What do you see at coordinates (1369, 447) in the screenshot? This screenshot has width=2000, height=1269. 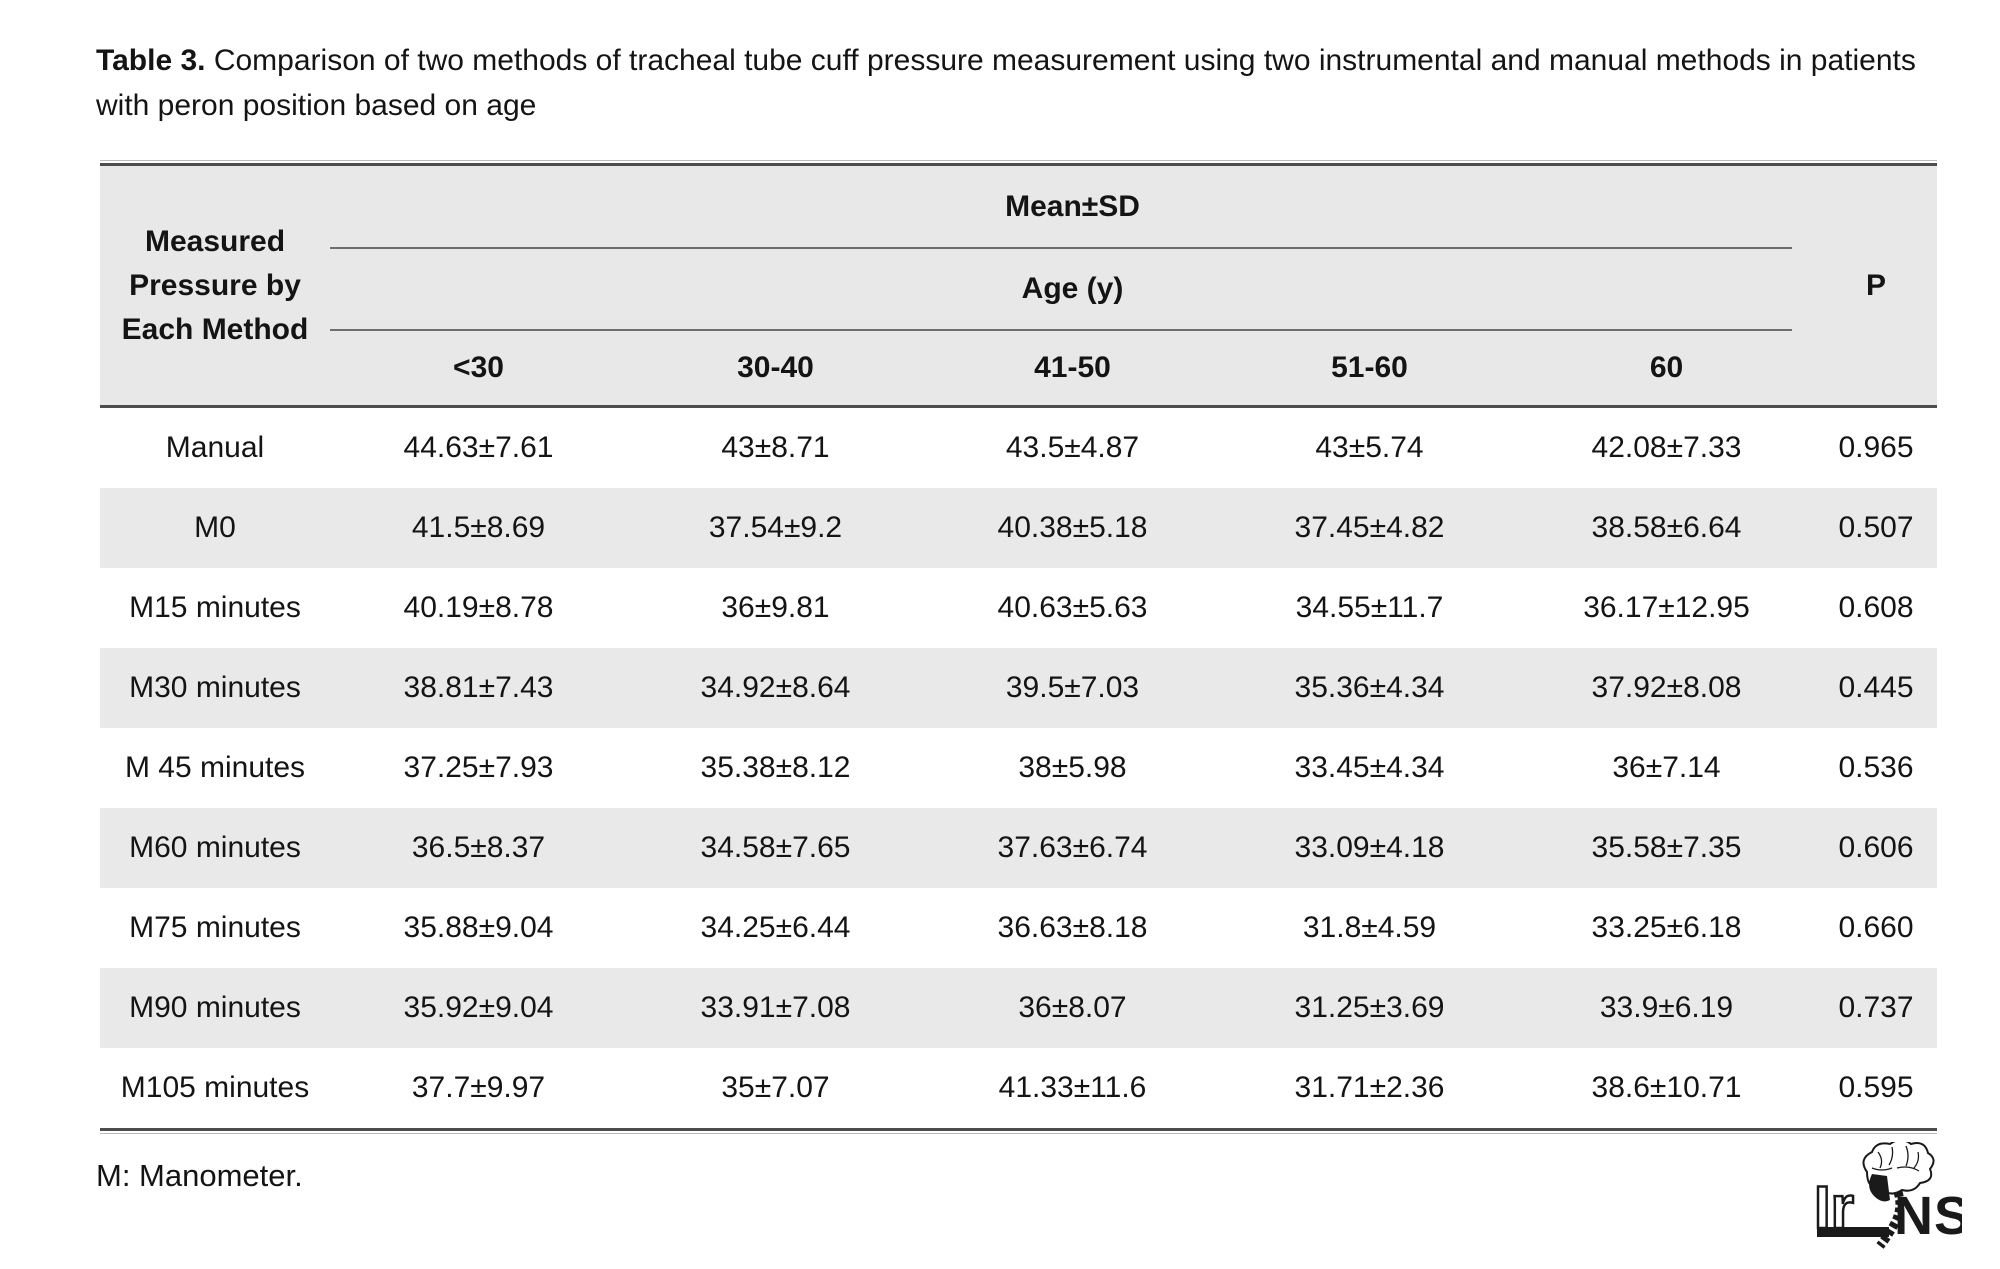 I see `cell-value: 43±5.74` at bounding box center [1369, 447].